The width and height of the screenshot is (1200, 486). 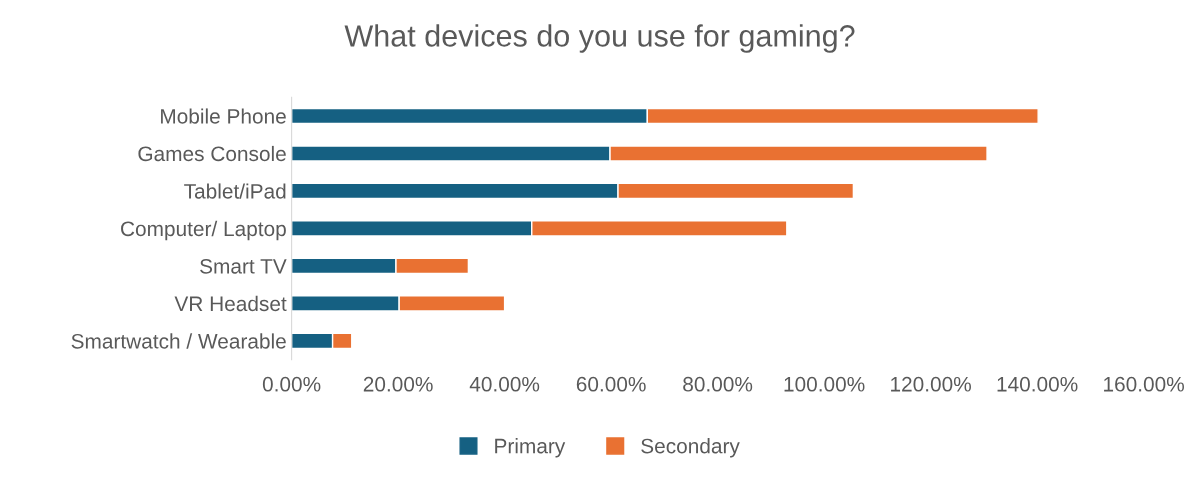 I want to click on legend-label: Secondary, so click(x=690, y=448).